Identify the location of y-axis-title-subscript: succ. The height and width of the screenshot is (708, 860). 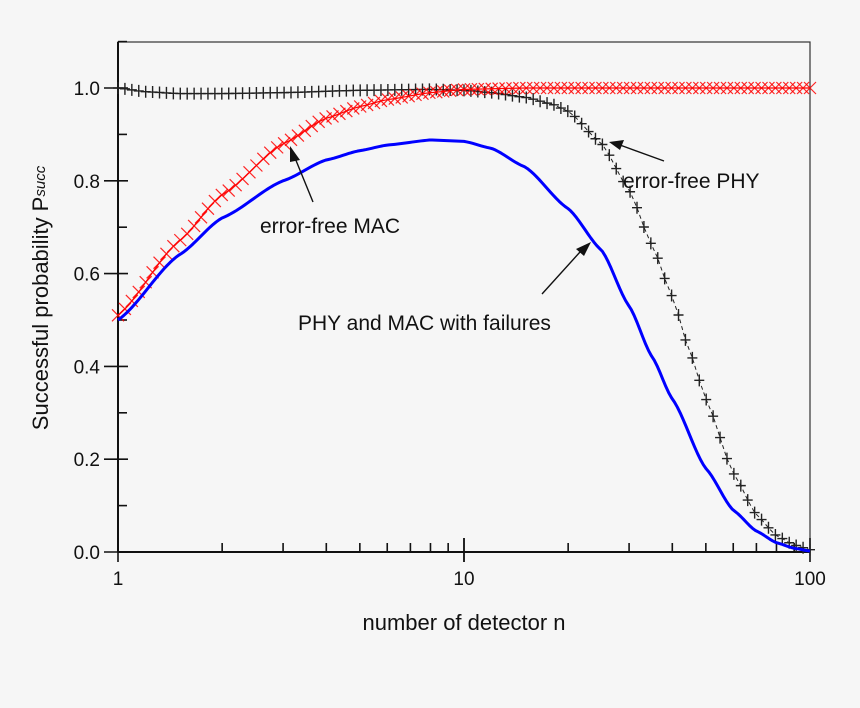
(40, 180).